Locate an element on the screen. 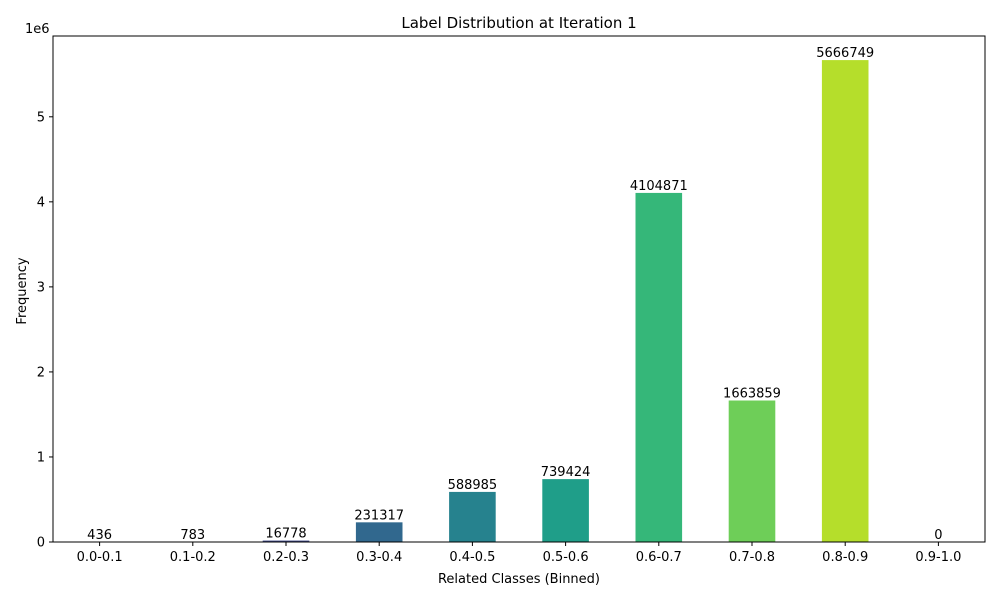 The width and height of the screenshot is (1000, 600). x-tick-label: 0.7-0.8 is located at coordinates (752, 557).